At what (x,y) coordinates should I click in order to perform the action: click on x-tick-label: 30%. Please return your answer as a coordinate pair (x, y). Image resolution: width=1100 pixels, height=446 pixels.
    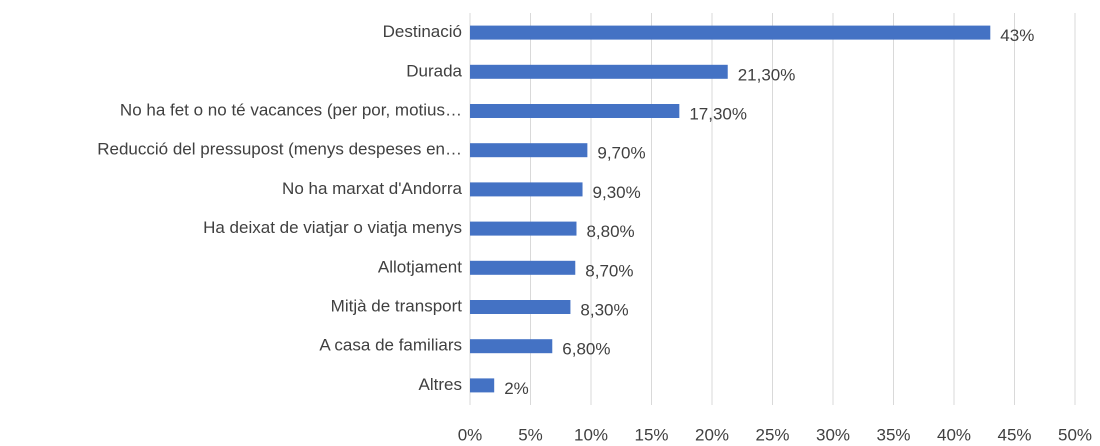
    Looking at the image, I should click on (833, 434).